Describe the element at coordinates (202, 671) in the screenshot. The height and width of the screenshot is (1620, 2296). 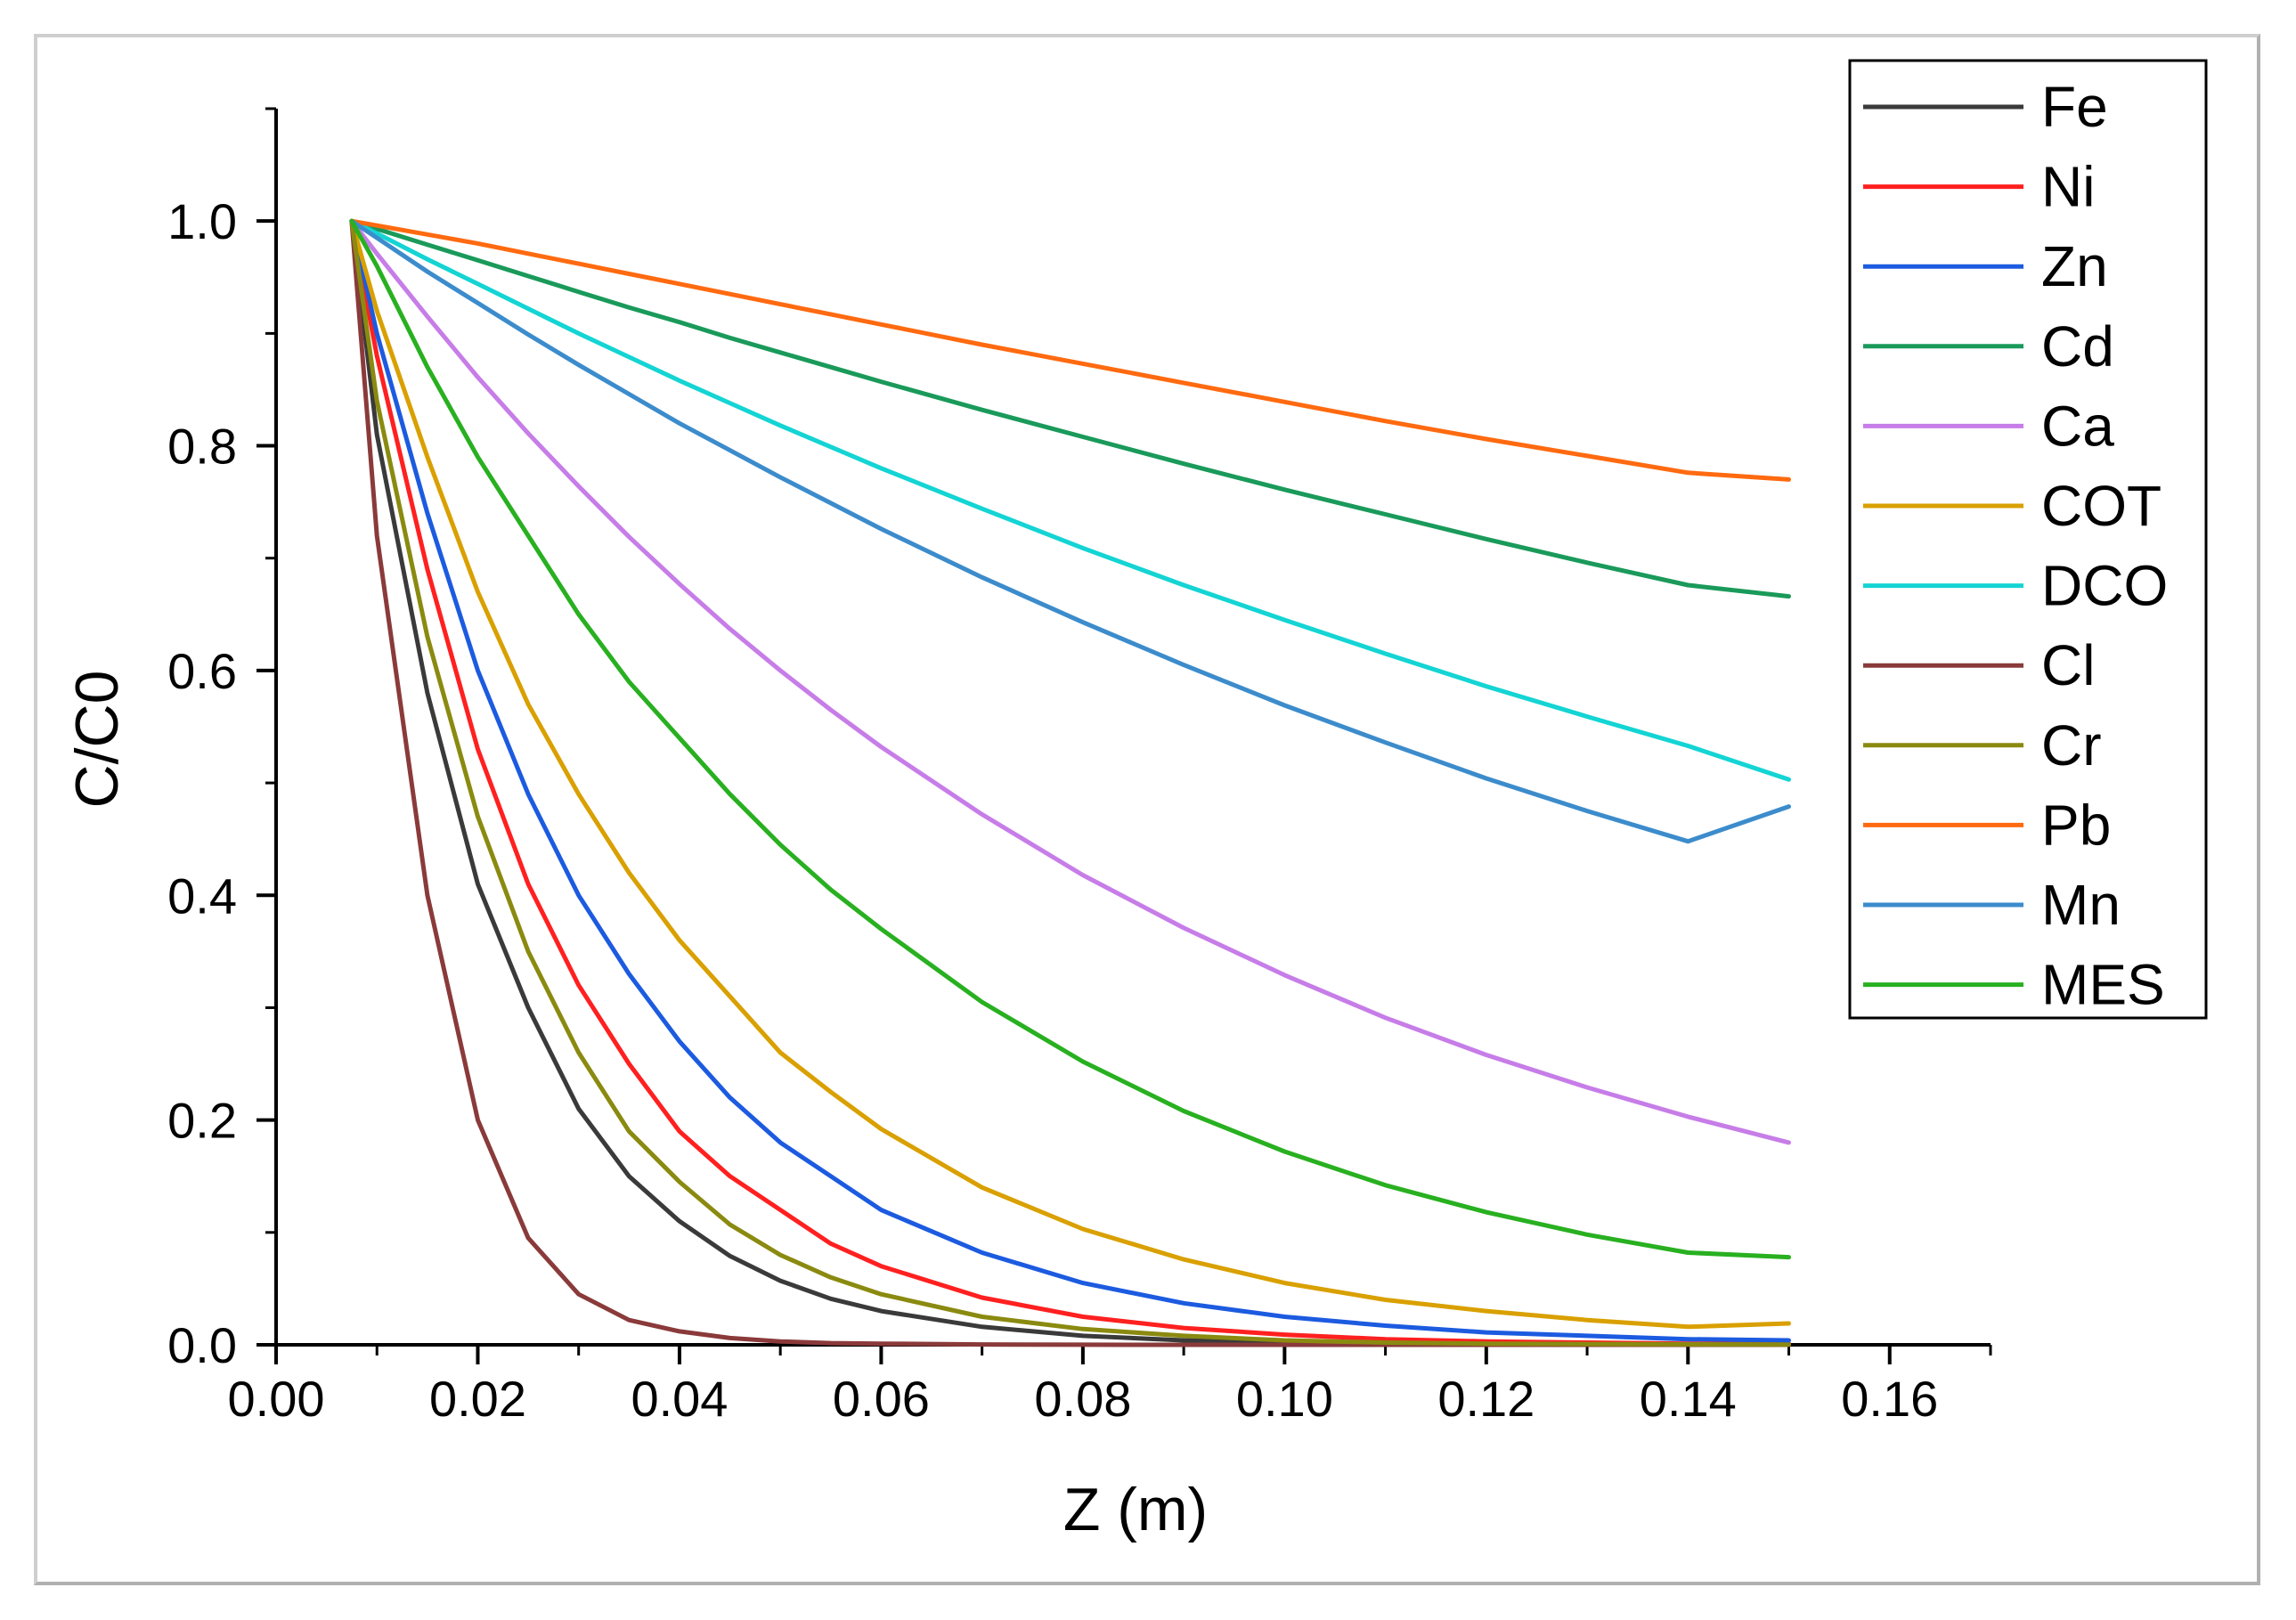
I see `y-tick-label: 0.6` at that location.